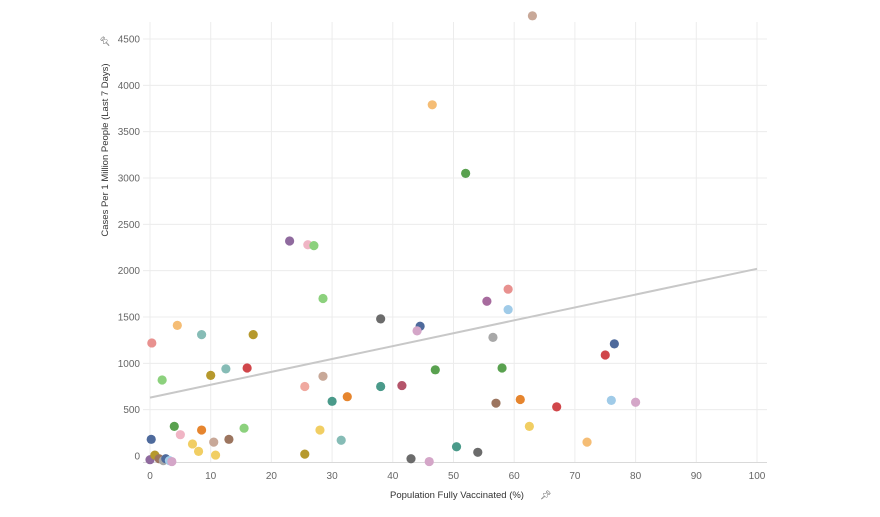  I want to click on y-tick-label: 1500, so click(129, 318).